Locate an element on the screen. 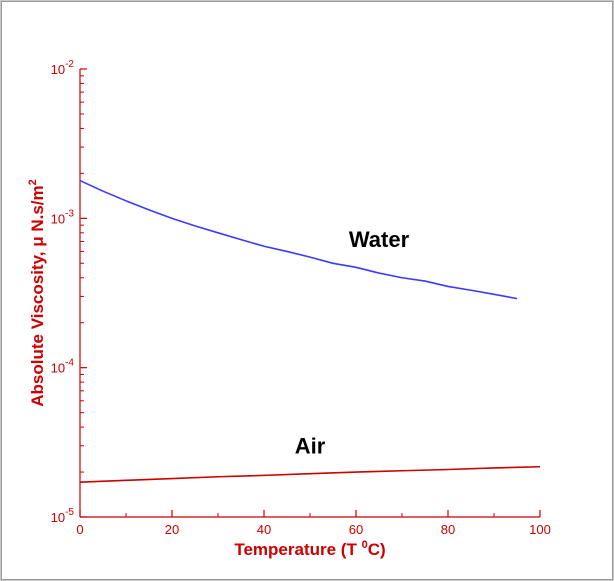 This screenshot has width=614, height=581. x-tick-label: 20 is located at coordinates (172, 529).